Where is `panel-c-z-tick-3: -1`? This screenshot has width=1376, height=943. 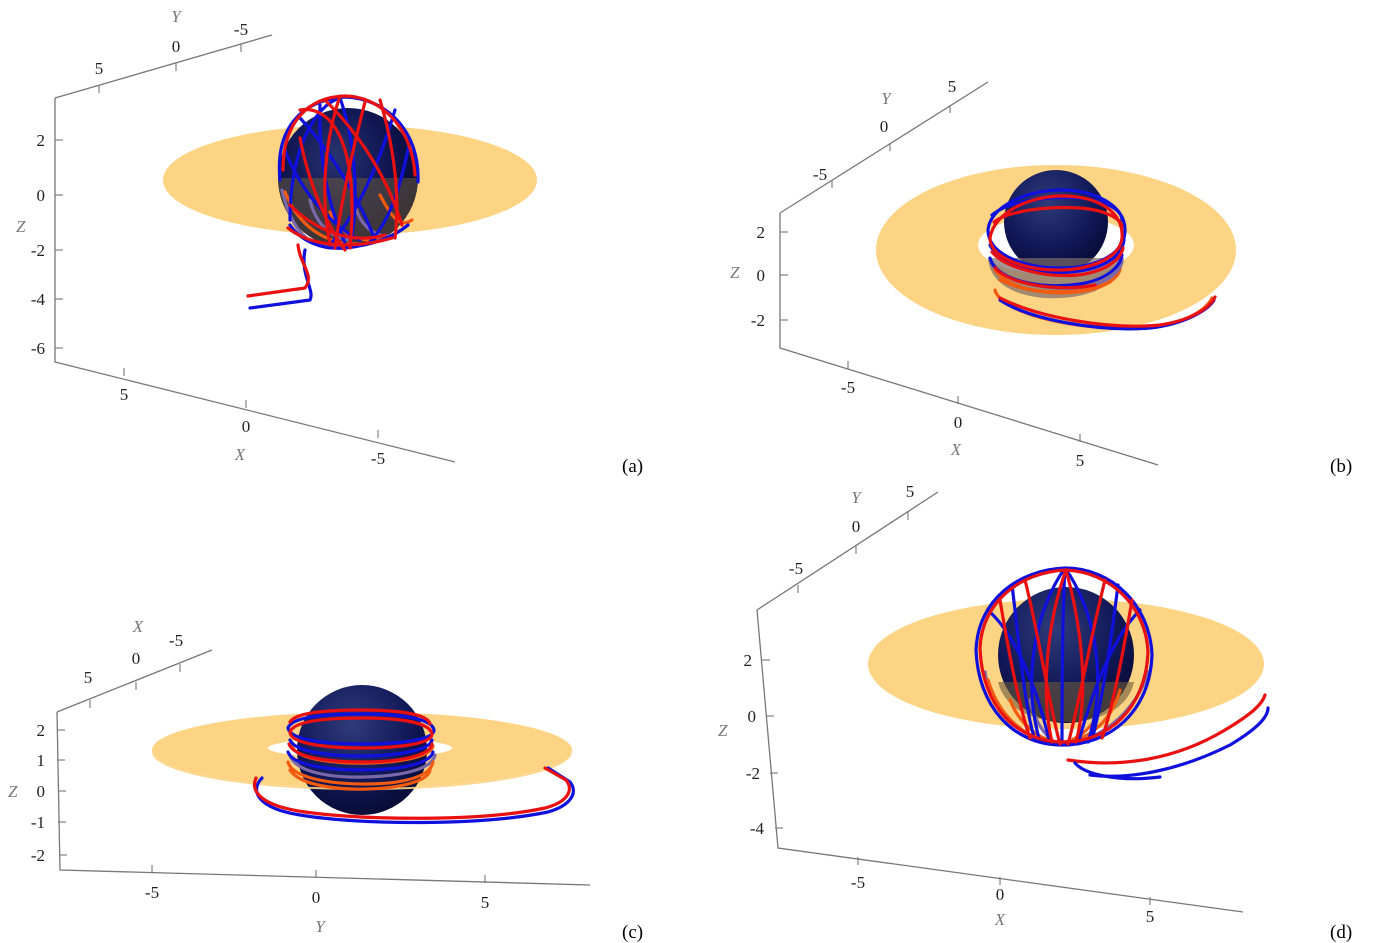 panel-c-z-tick-3: -1 is located at coordinates (38, 822).